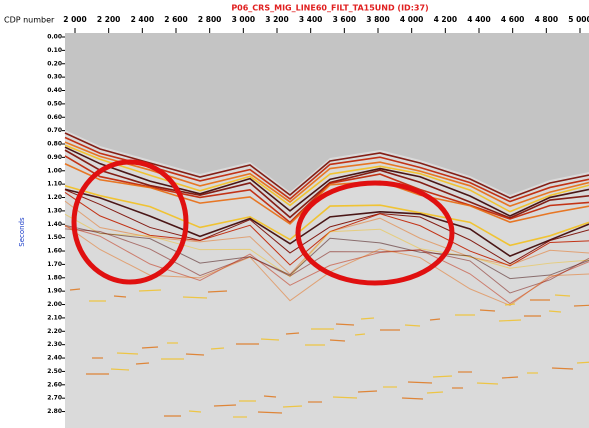  I want to click on x-tick-label: 2 800, so click(210, 19).